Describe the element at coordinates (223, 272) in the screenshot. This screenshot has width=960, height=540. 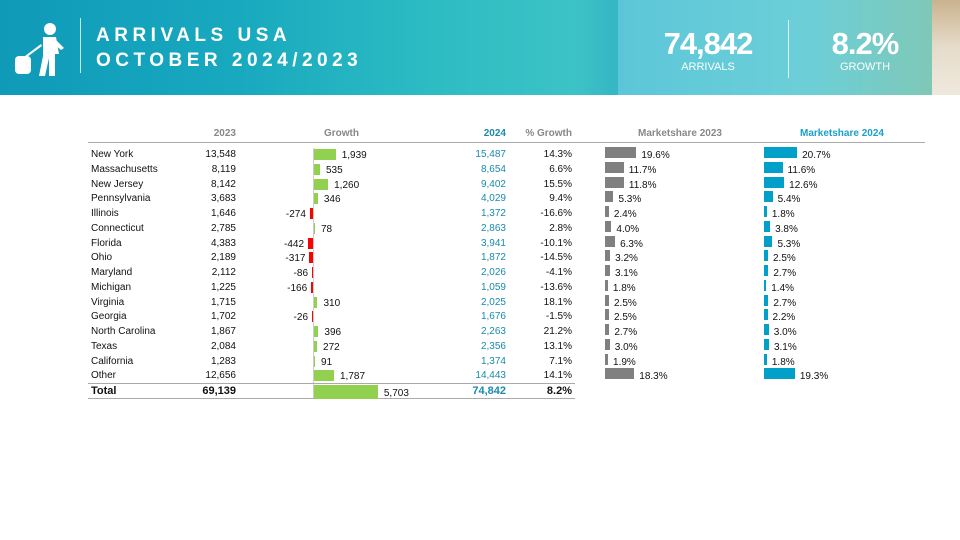
I see `value-2023: 2,112` at that location.